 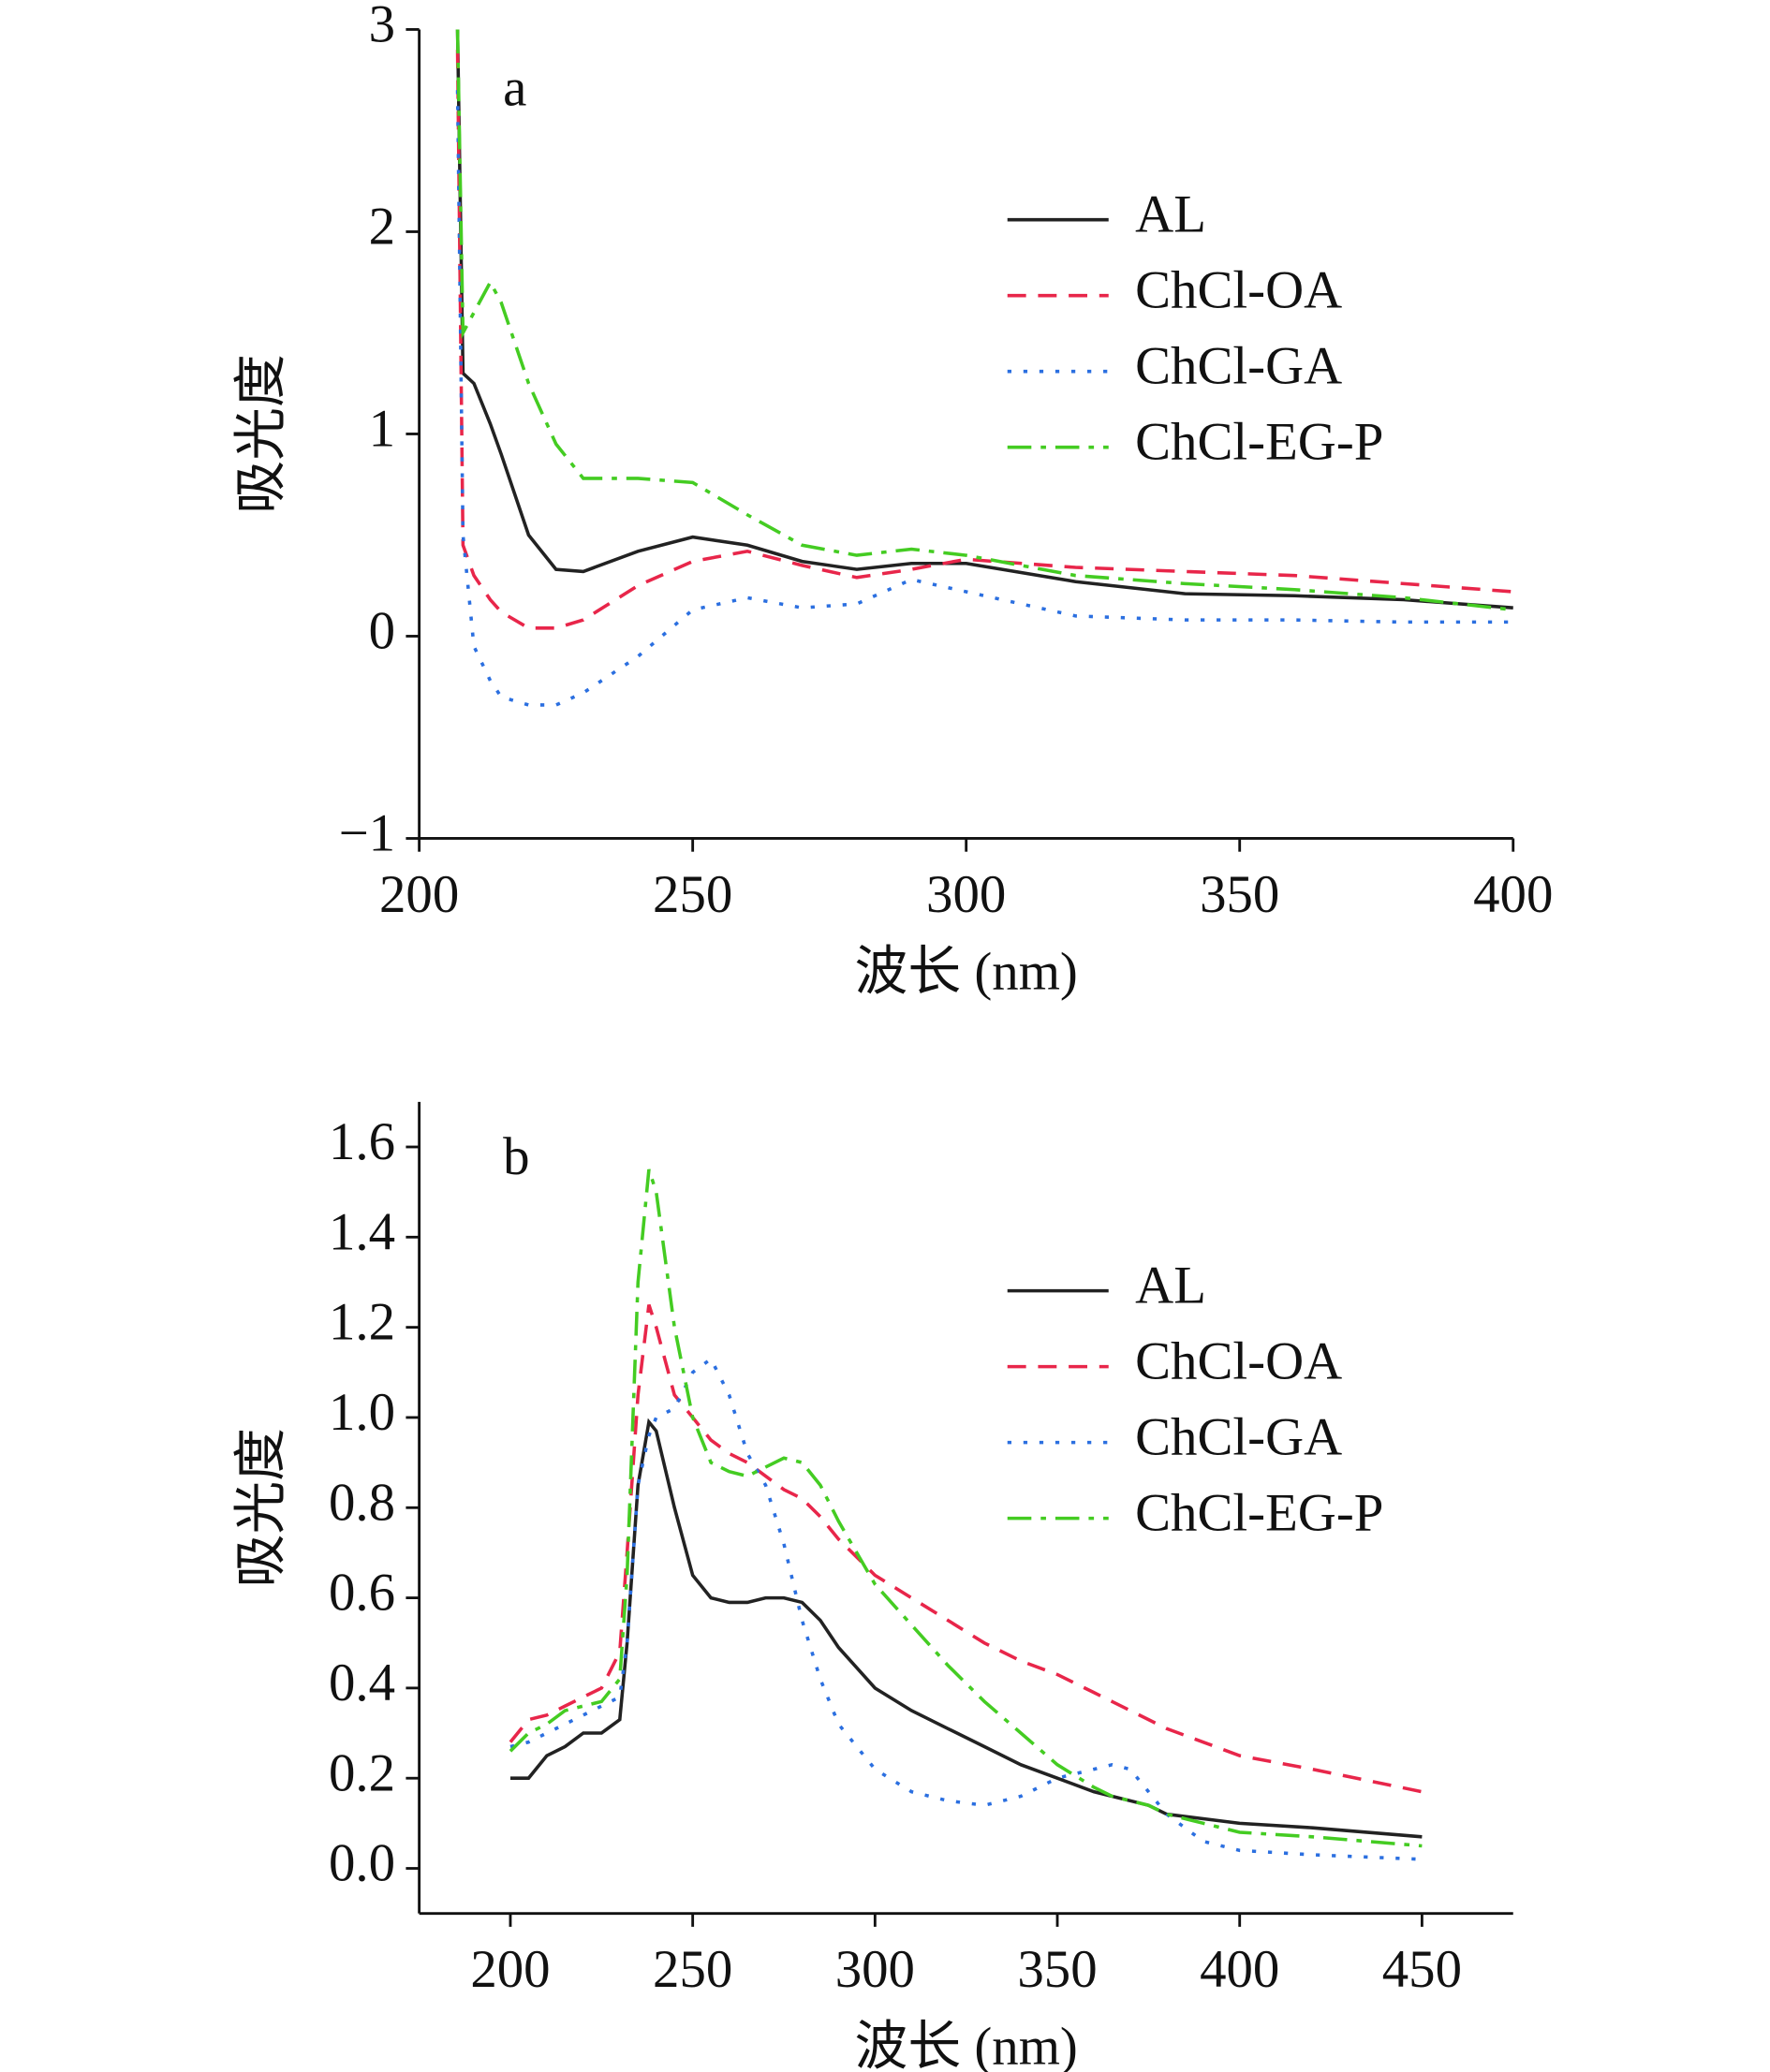 What do you see at coordinates (382, 429) in the screenshot?
I see `y-tick-label: 1` at bounding box center [382, 429].